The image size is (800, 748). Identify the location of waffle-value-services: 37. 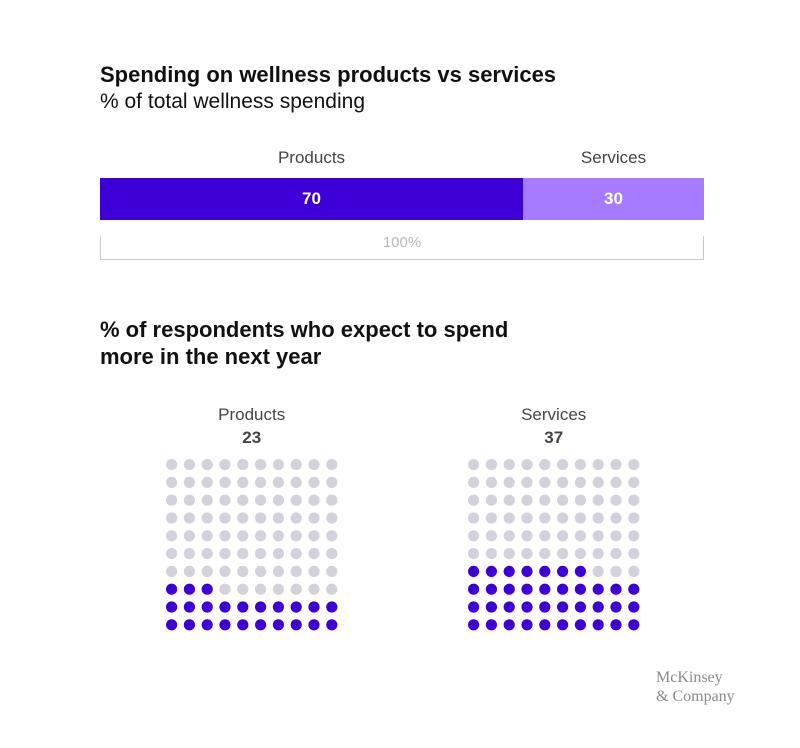
(554, 437).